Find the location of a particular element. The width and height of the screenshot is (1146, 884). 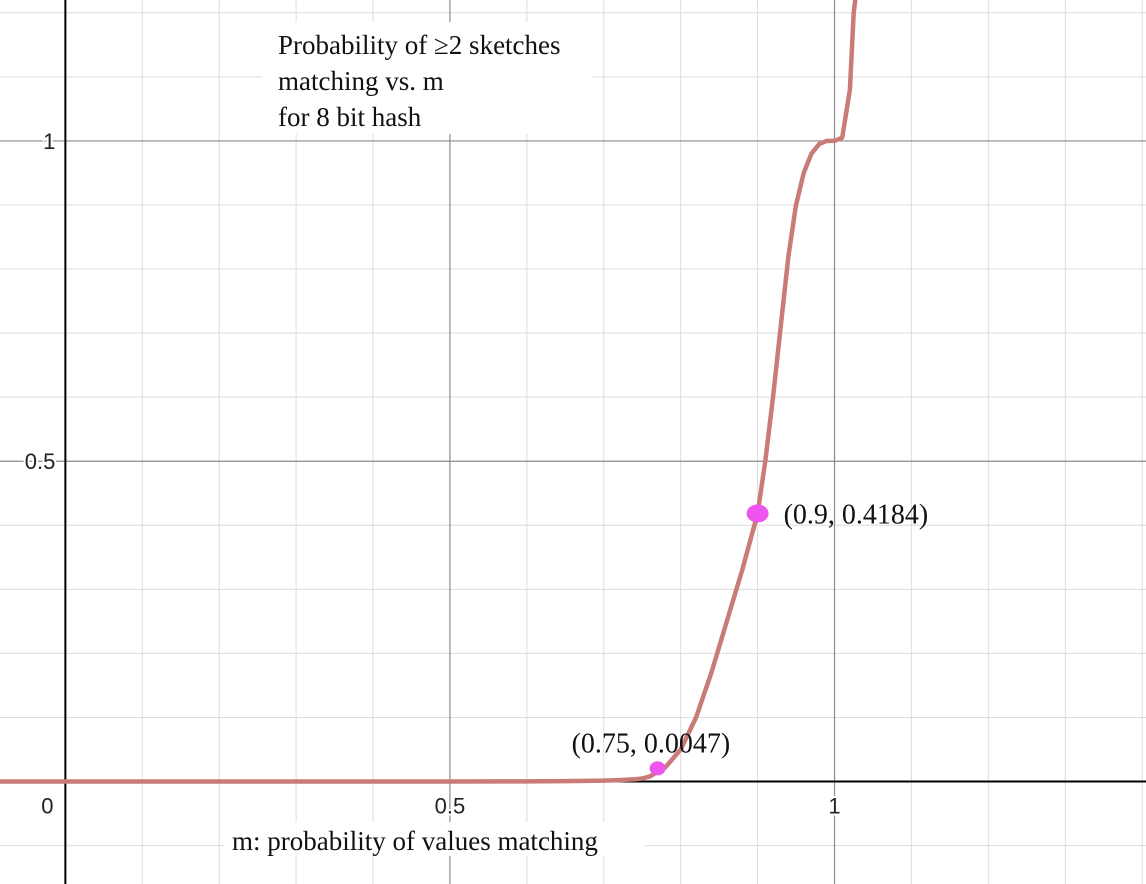

chart-title-line-1: Probability of ≥2 sketches is located at coordinates (419, 45).